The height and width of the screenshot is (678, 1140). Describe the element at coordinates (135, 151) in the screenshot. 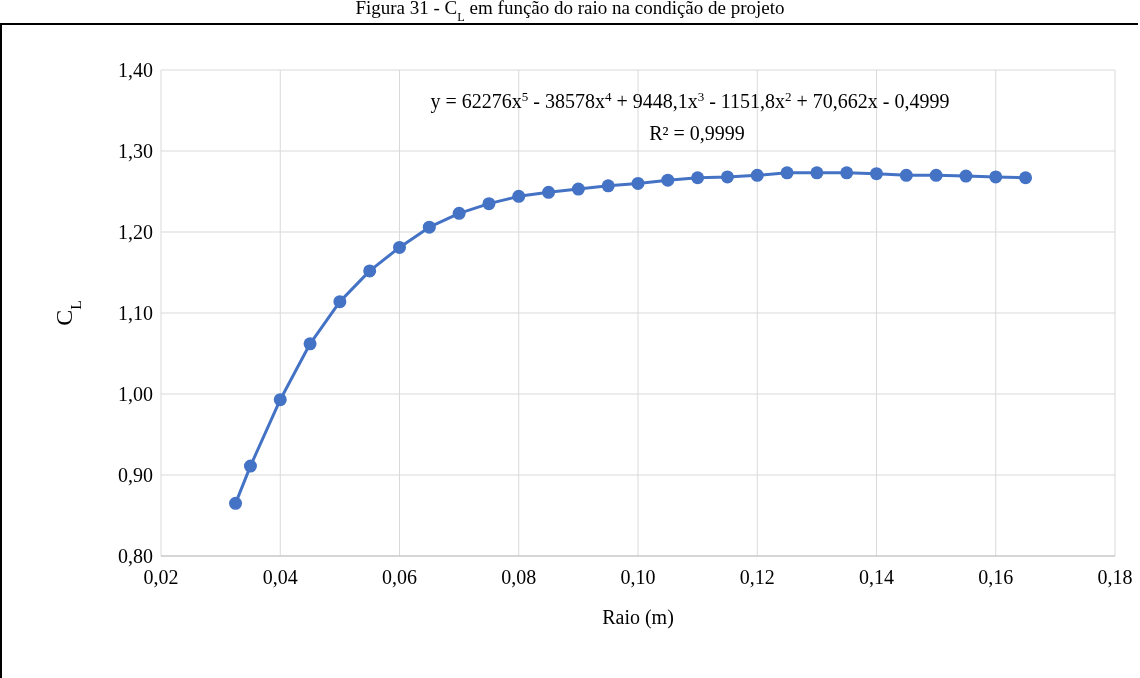

I see `y-tick-label: 1,30` at that location.